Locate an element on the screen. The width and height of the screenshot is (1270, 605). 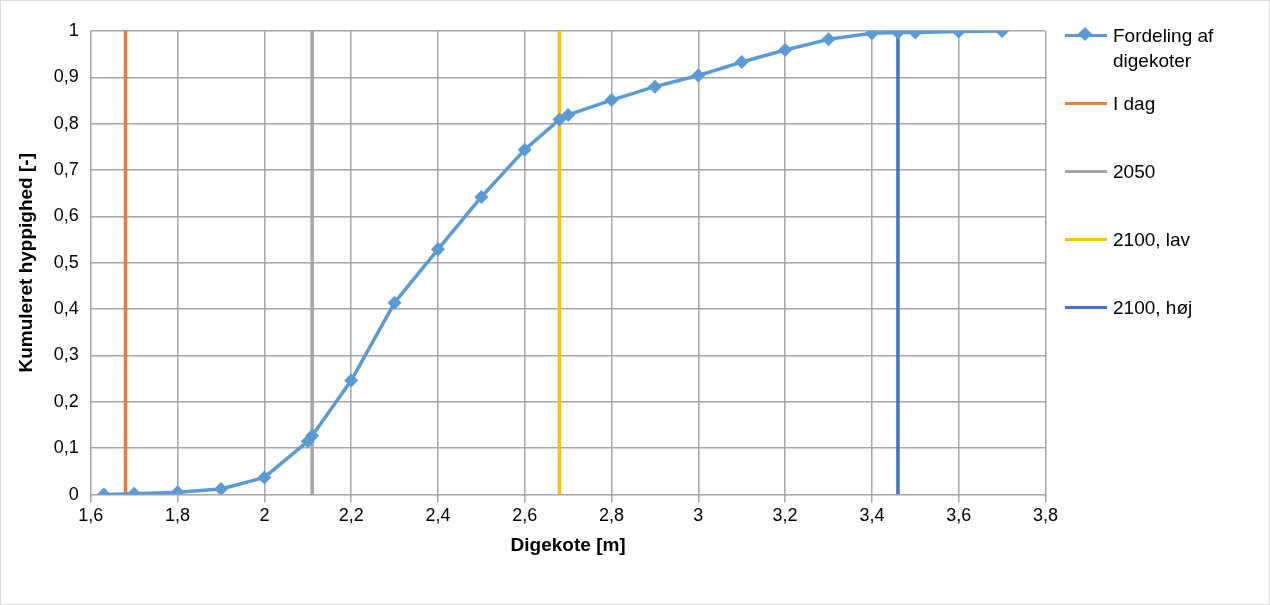
y-tick-label: 0,1 is located at coordinates (66, 447).